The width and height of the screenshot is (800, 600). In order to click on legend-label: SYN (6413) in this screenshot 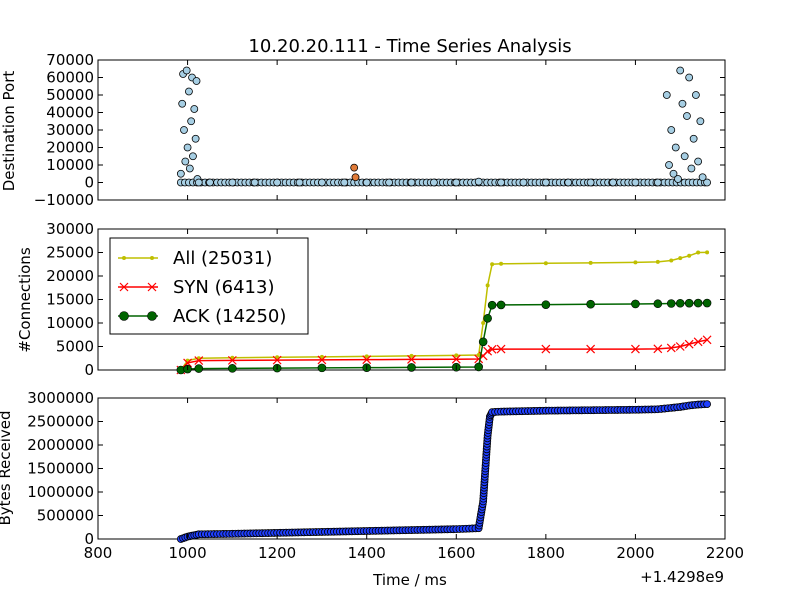, I will do `click(223, 287)`.